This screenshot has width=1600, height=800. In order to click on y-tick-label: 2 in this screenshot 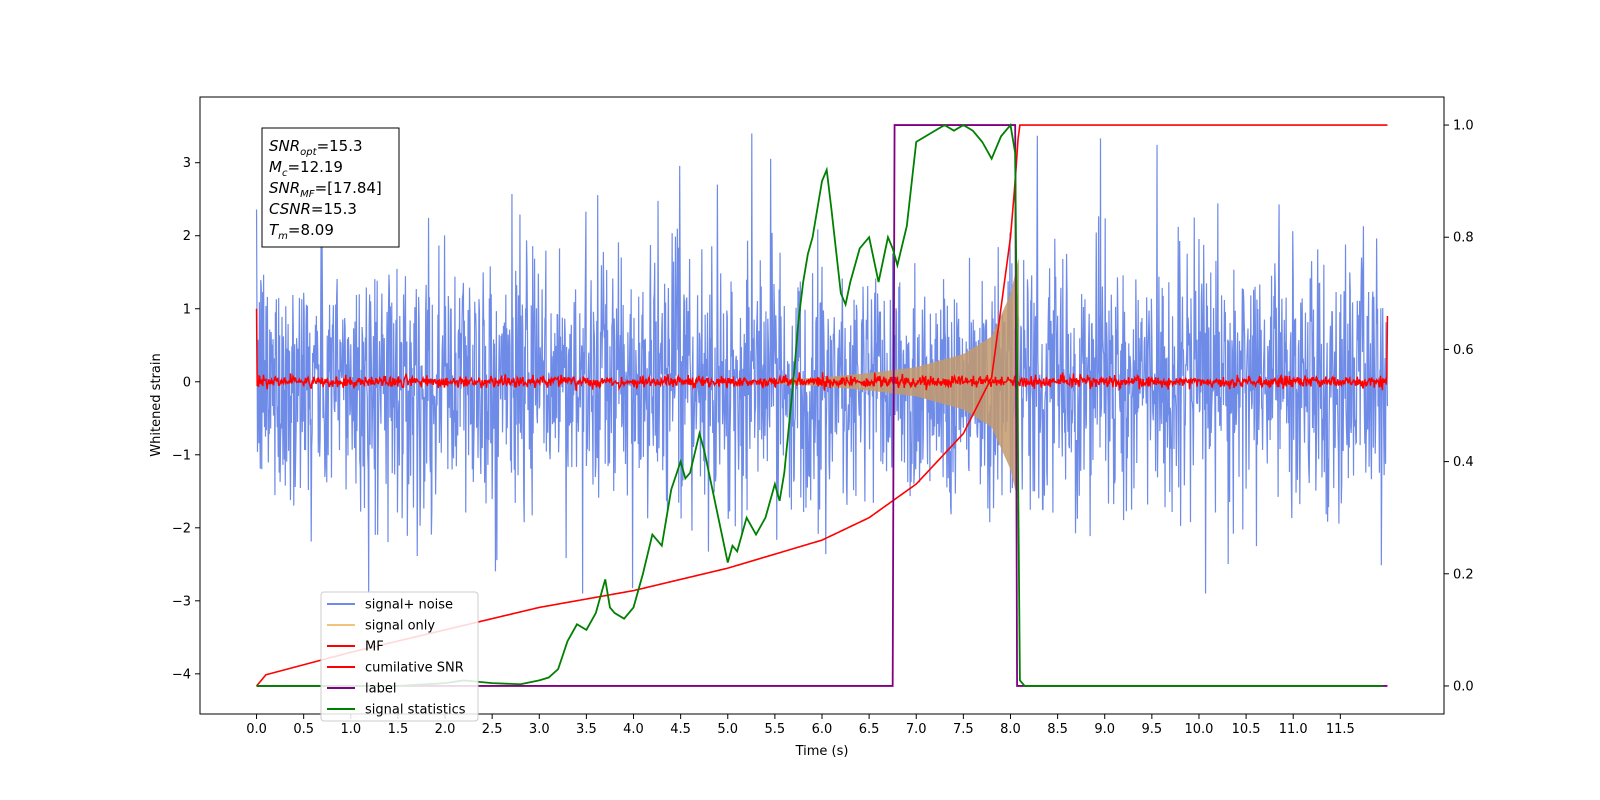, I will do `click(187, 236)`.